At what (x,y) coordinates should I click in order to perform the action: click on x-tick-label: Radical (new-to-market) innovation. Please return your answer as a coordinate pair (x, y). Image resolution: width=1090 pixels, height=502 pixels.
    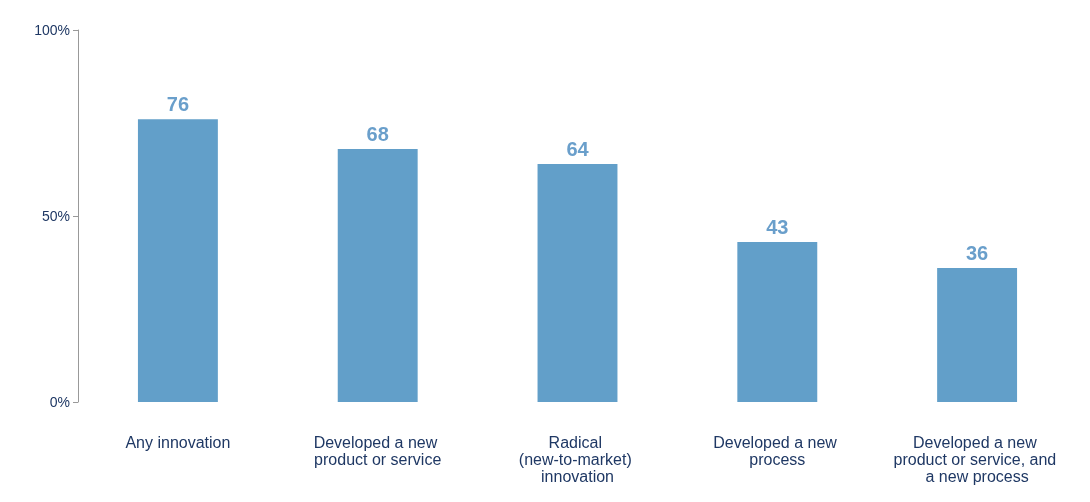
    Looking at the image, I should click on (577, 459).